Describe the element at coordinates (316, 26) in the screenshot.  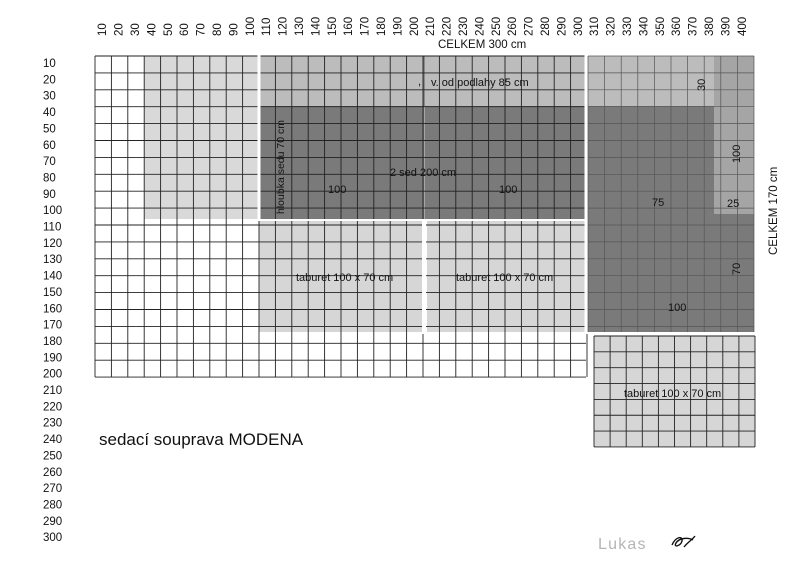
I see `x-tick-label: 140` at that location.